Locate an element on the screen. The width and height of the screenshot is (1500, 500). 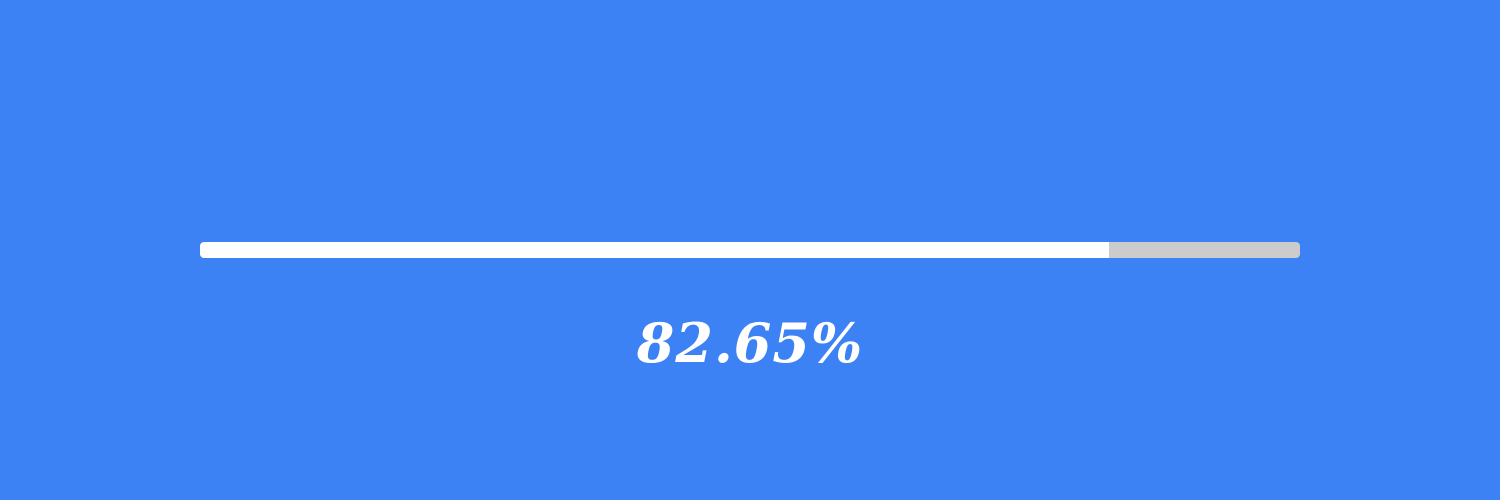
progress-bar-track is located at coordinates (750, 250).